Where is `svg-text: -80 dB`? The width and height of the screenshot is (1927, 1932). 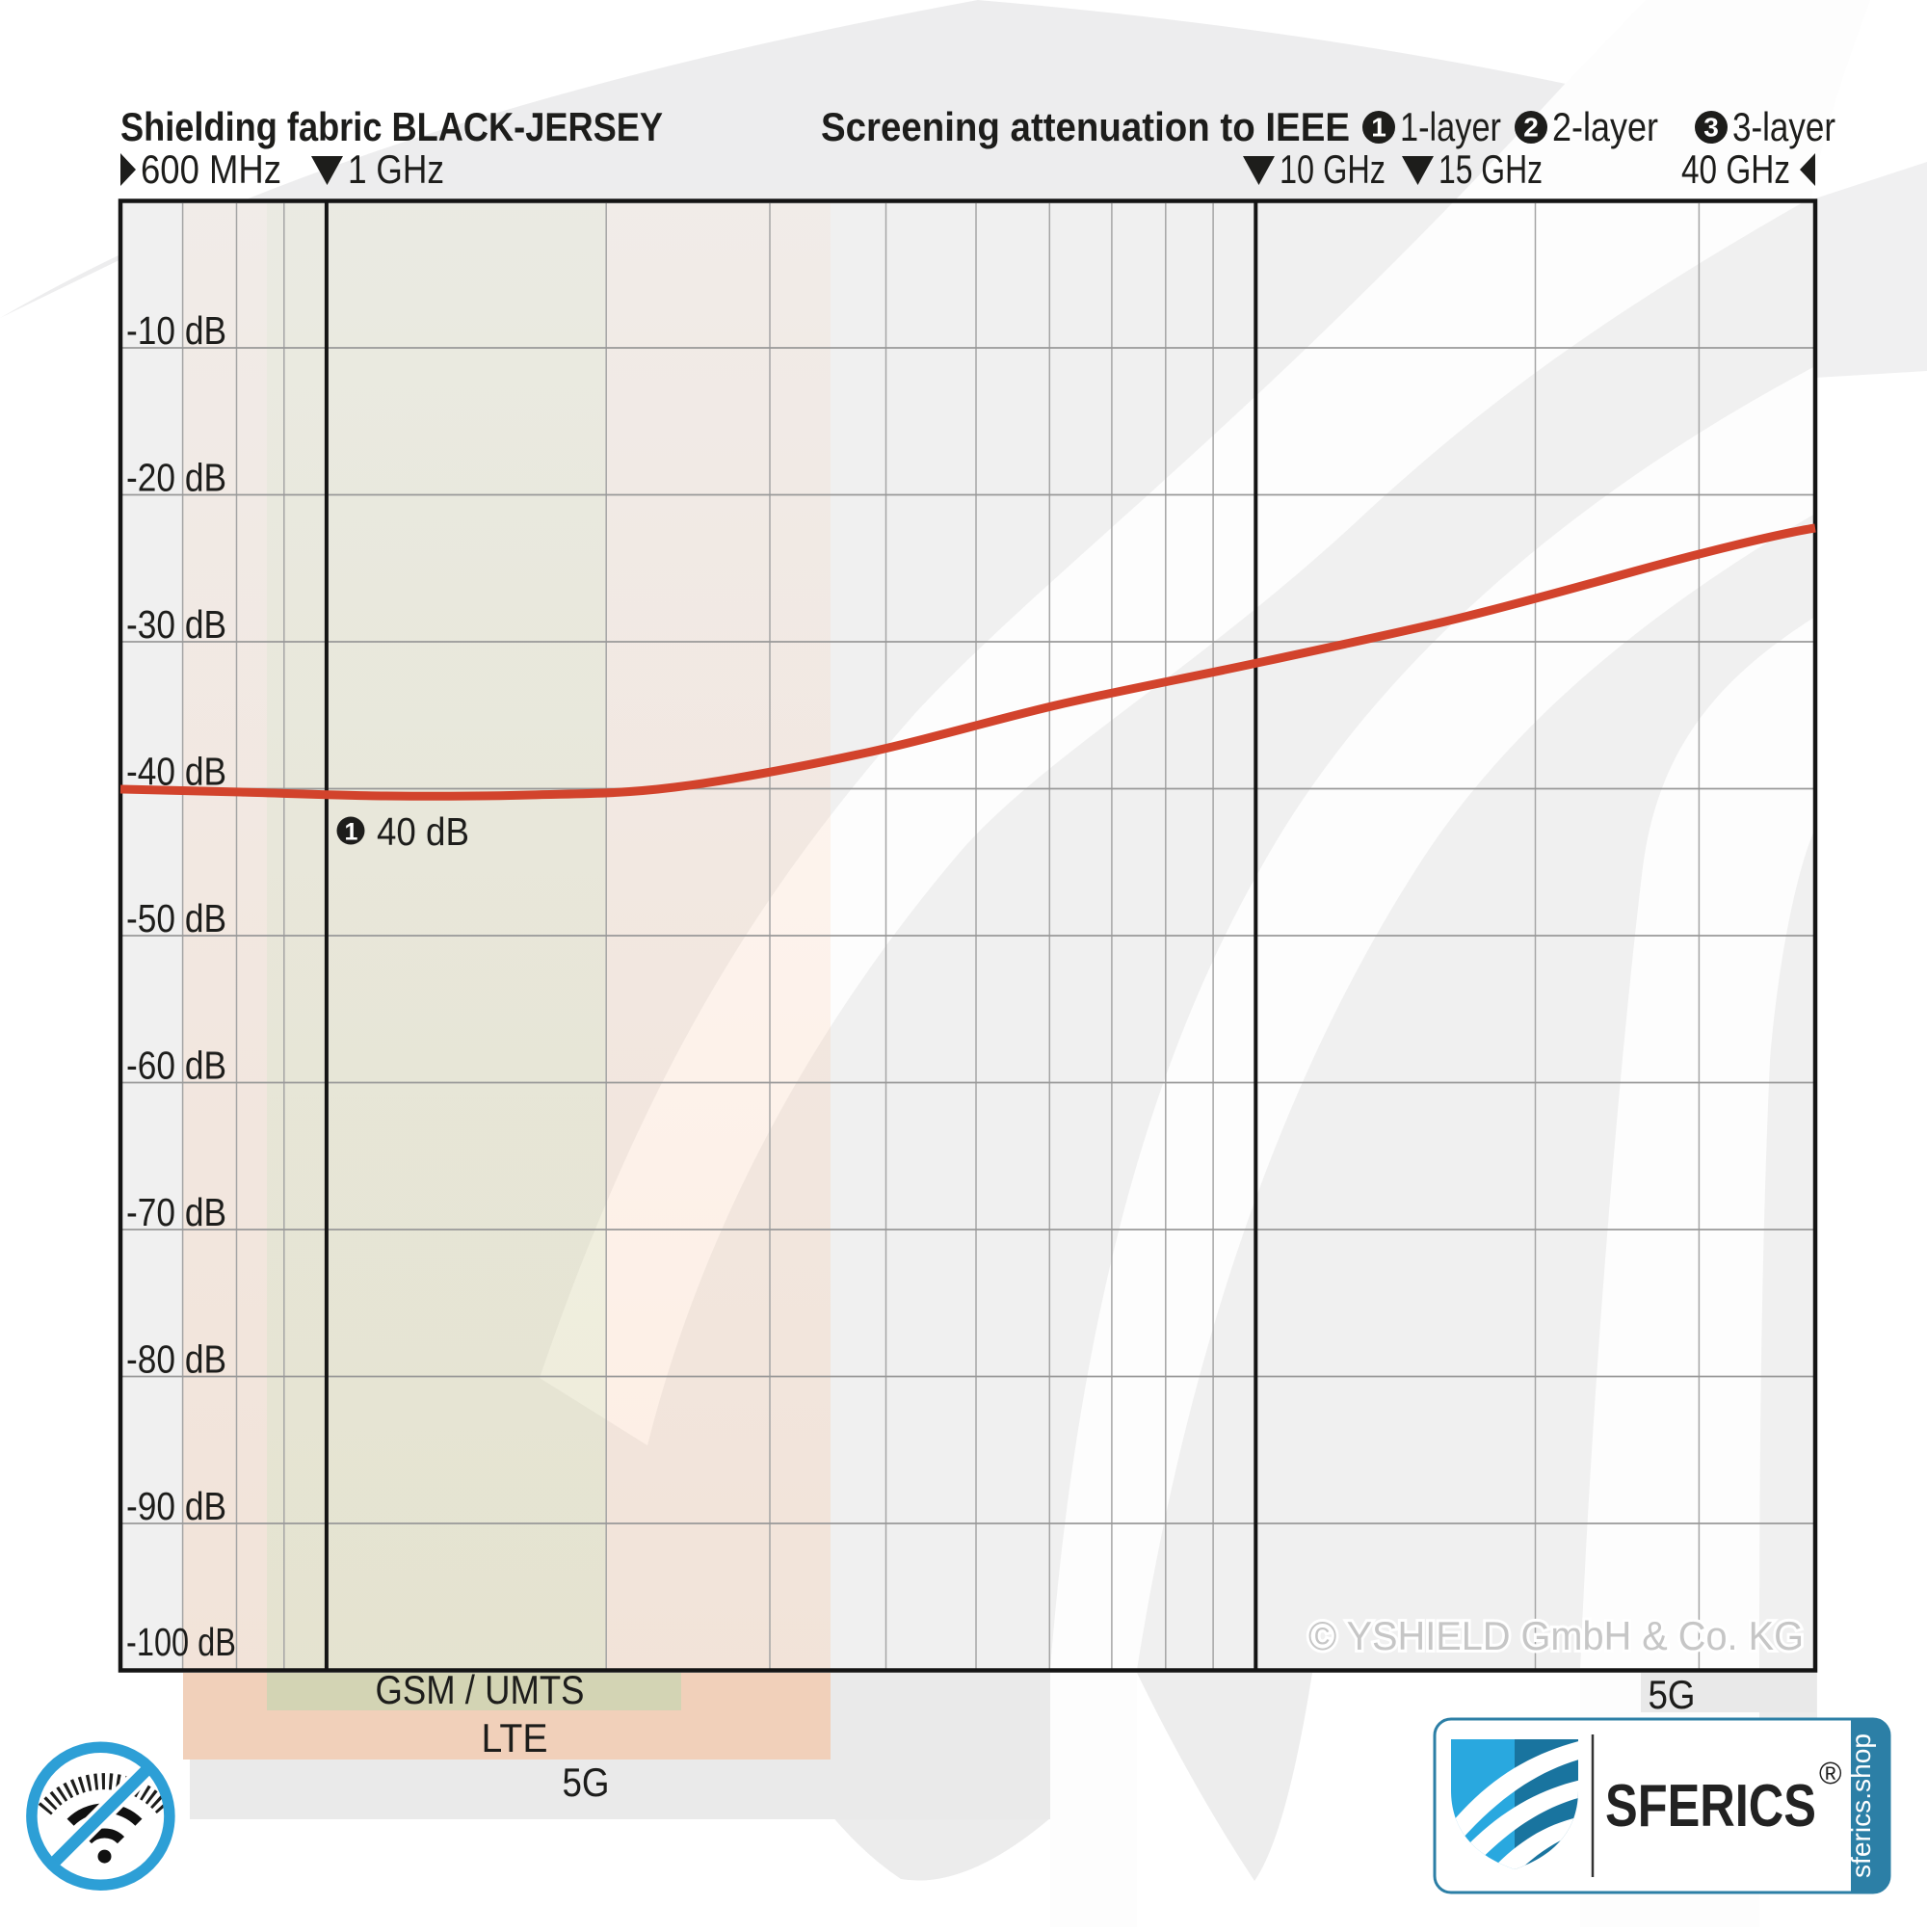
svg-text: -80 dB is located at coordinates (176, 1359).